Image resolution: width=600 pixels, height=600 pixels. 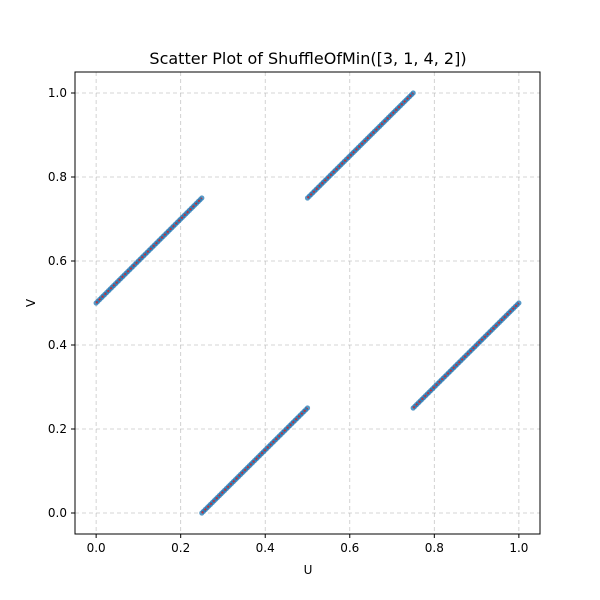 I want to click on x-tick-label: 0.4, so click(x=265, y=548).